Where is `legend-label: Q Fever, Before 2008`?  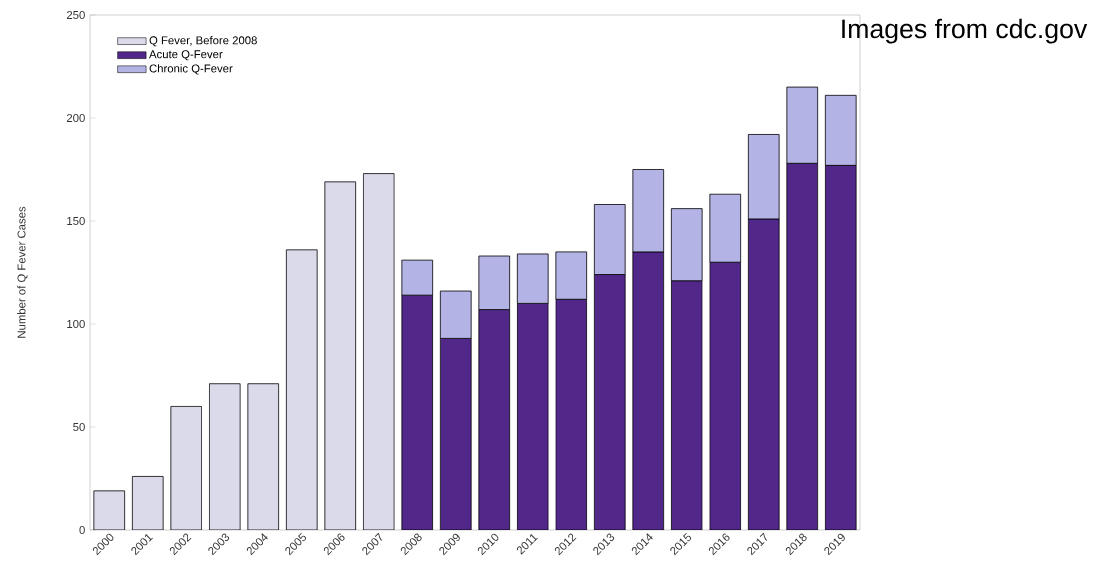 legend-label: Q Fever, Before 2008 is located at coordinates (203, 41).